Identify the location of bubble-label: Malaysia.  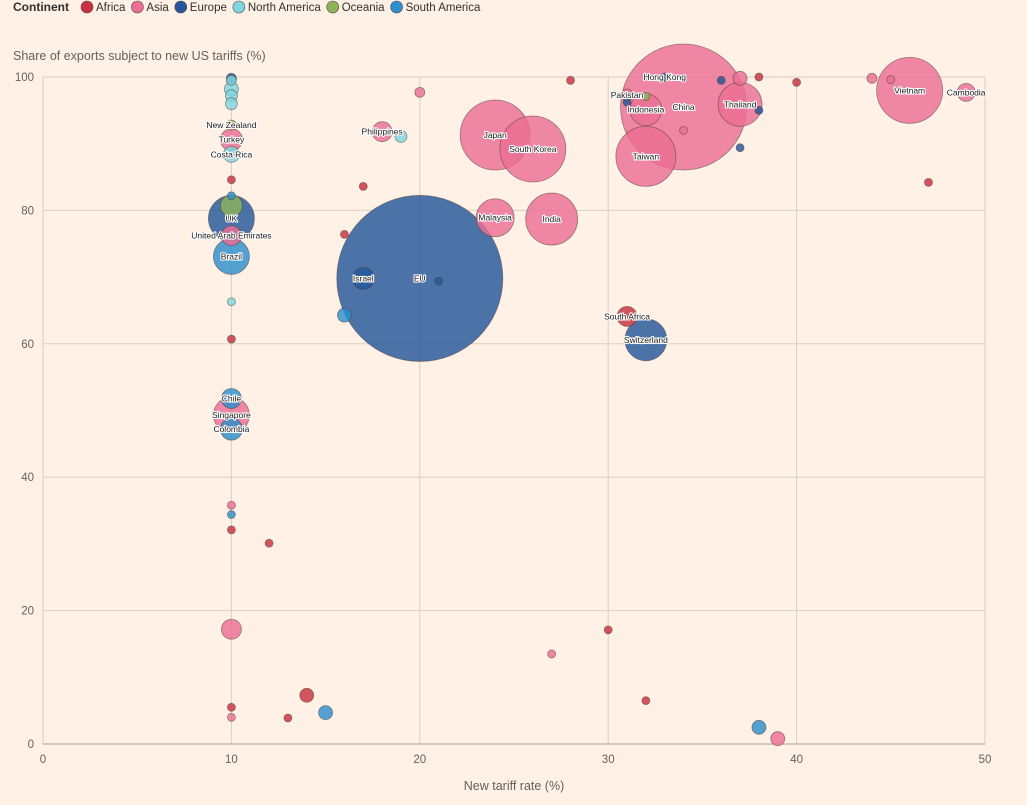
(495, 218).